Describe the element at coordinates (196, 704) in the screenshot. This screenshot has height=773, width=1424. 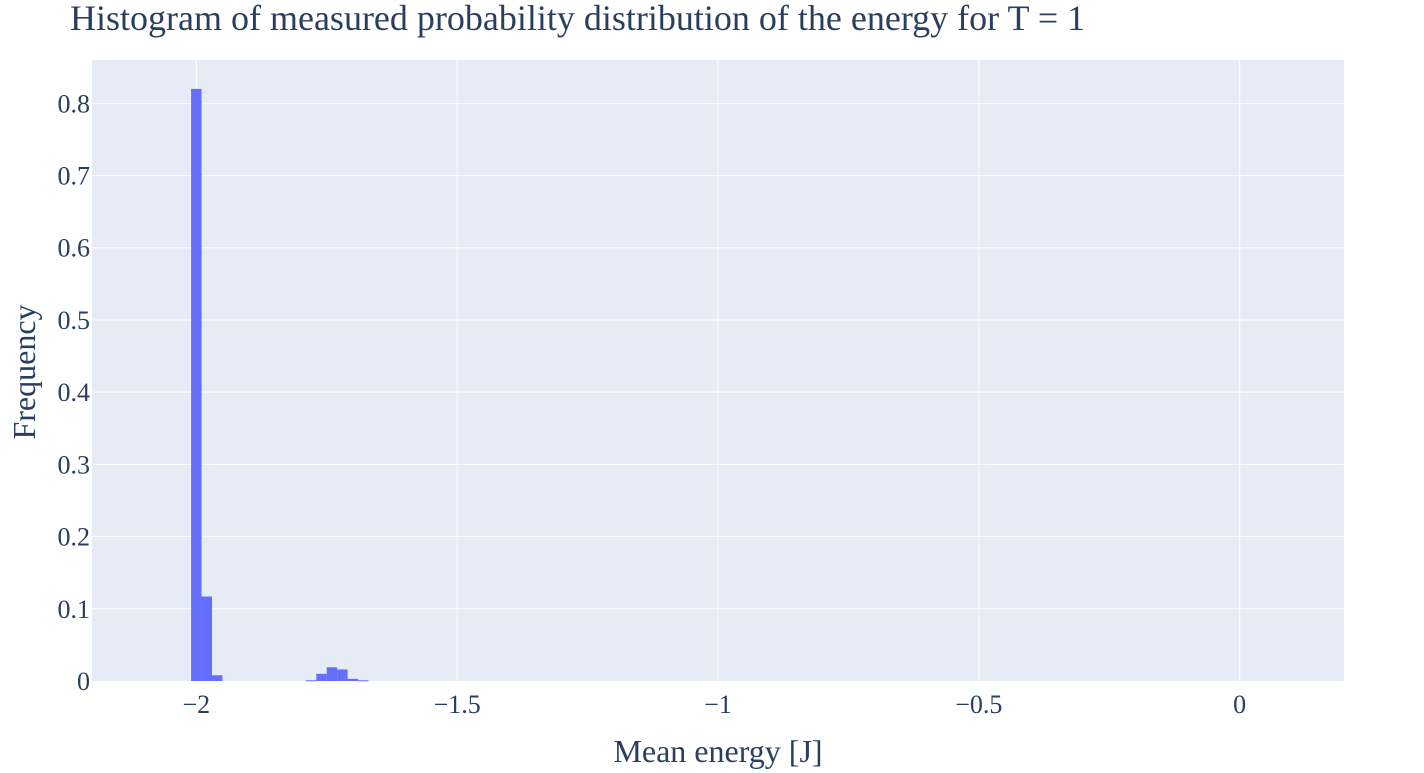
I see `x-tick-label: −2` at that location.